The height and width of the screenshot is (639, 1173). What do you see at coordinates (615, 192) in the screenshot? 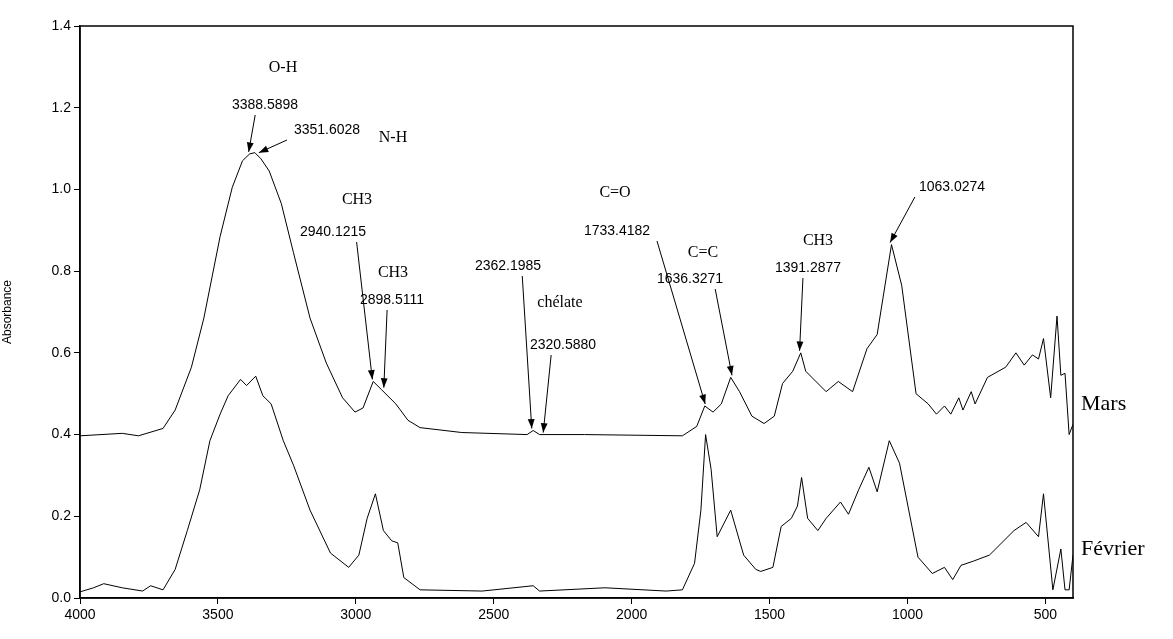
I see `annotation: C=O` at bounding box center [615, 192].